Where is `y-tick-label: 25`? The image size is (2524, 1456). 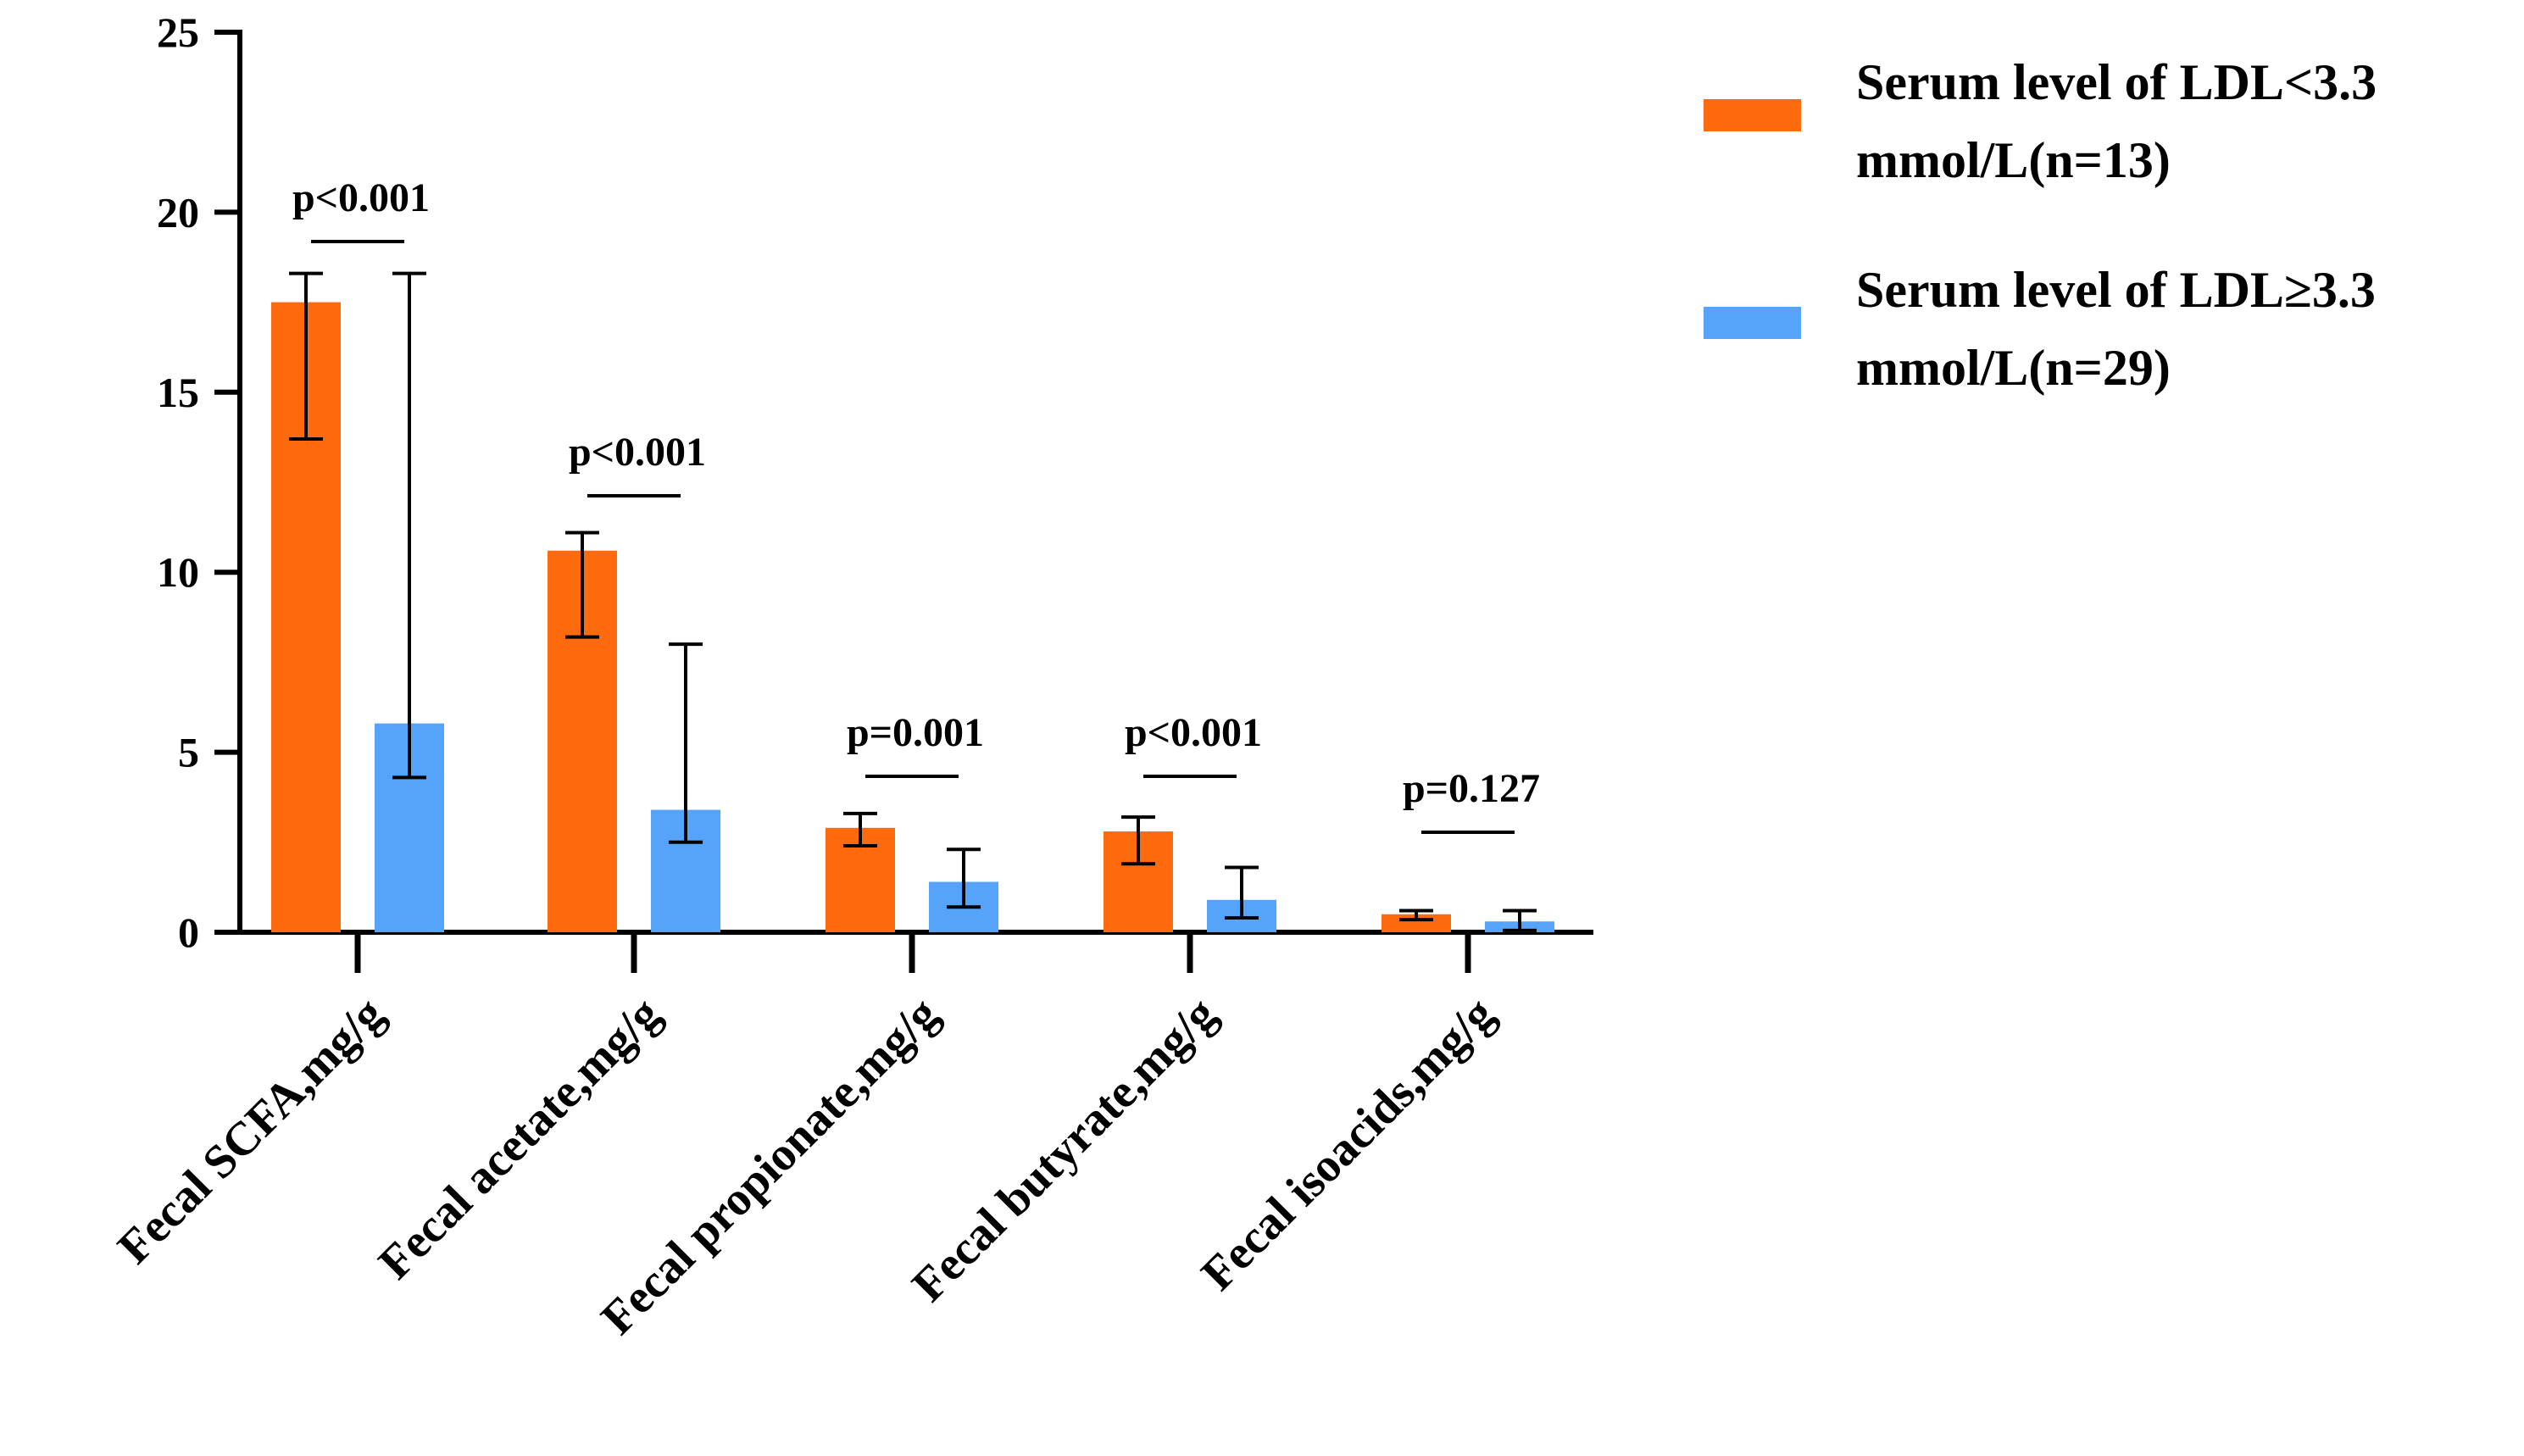 y-tick-label: 25 is located at coordinates (178, 32).